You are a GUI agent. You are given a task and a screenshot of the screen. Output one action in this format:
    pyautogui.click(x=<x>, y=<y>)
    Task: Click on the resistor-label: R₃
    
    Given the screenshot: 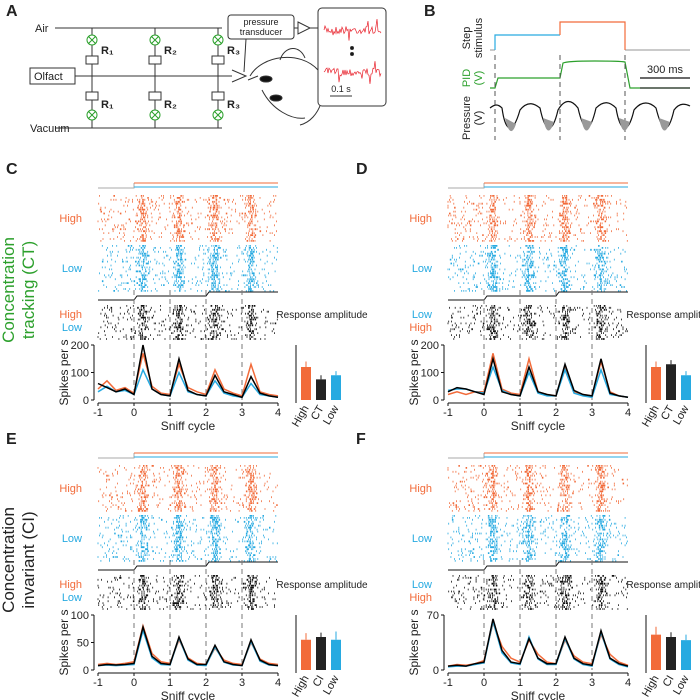 What is the action you would take?
    pyautogui.click(x=233, y=51)
    